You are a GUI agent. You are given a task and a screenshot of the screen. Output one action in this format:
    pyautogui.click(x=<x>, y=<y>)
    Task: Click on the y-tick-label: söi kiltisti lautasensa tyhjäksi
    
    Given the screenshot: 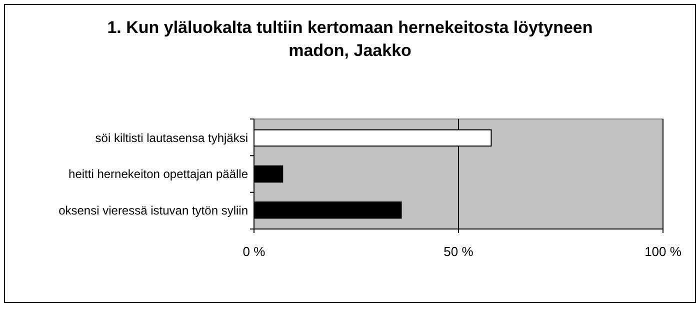 What is the action you would take?
    pyautogui.click(x=171, y=138)
    